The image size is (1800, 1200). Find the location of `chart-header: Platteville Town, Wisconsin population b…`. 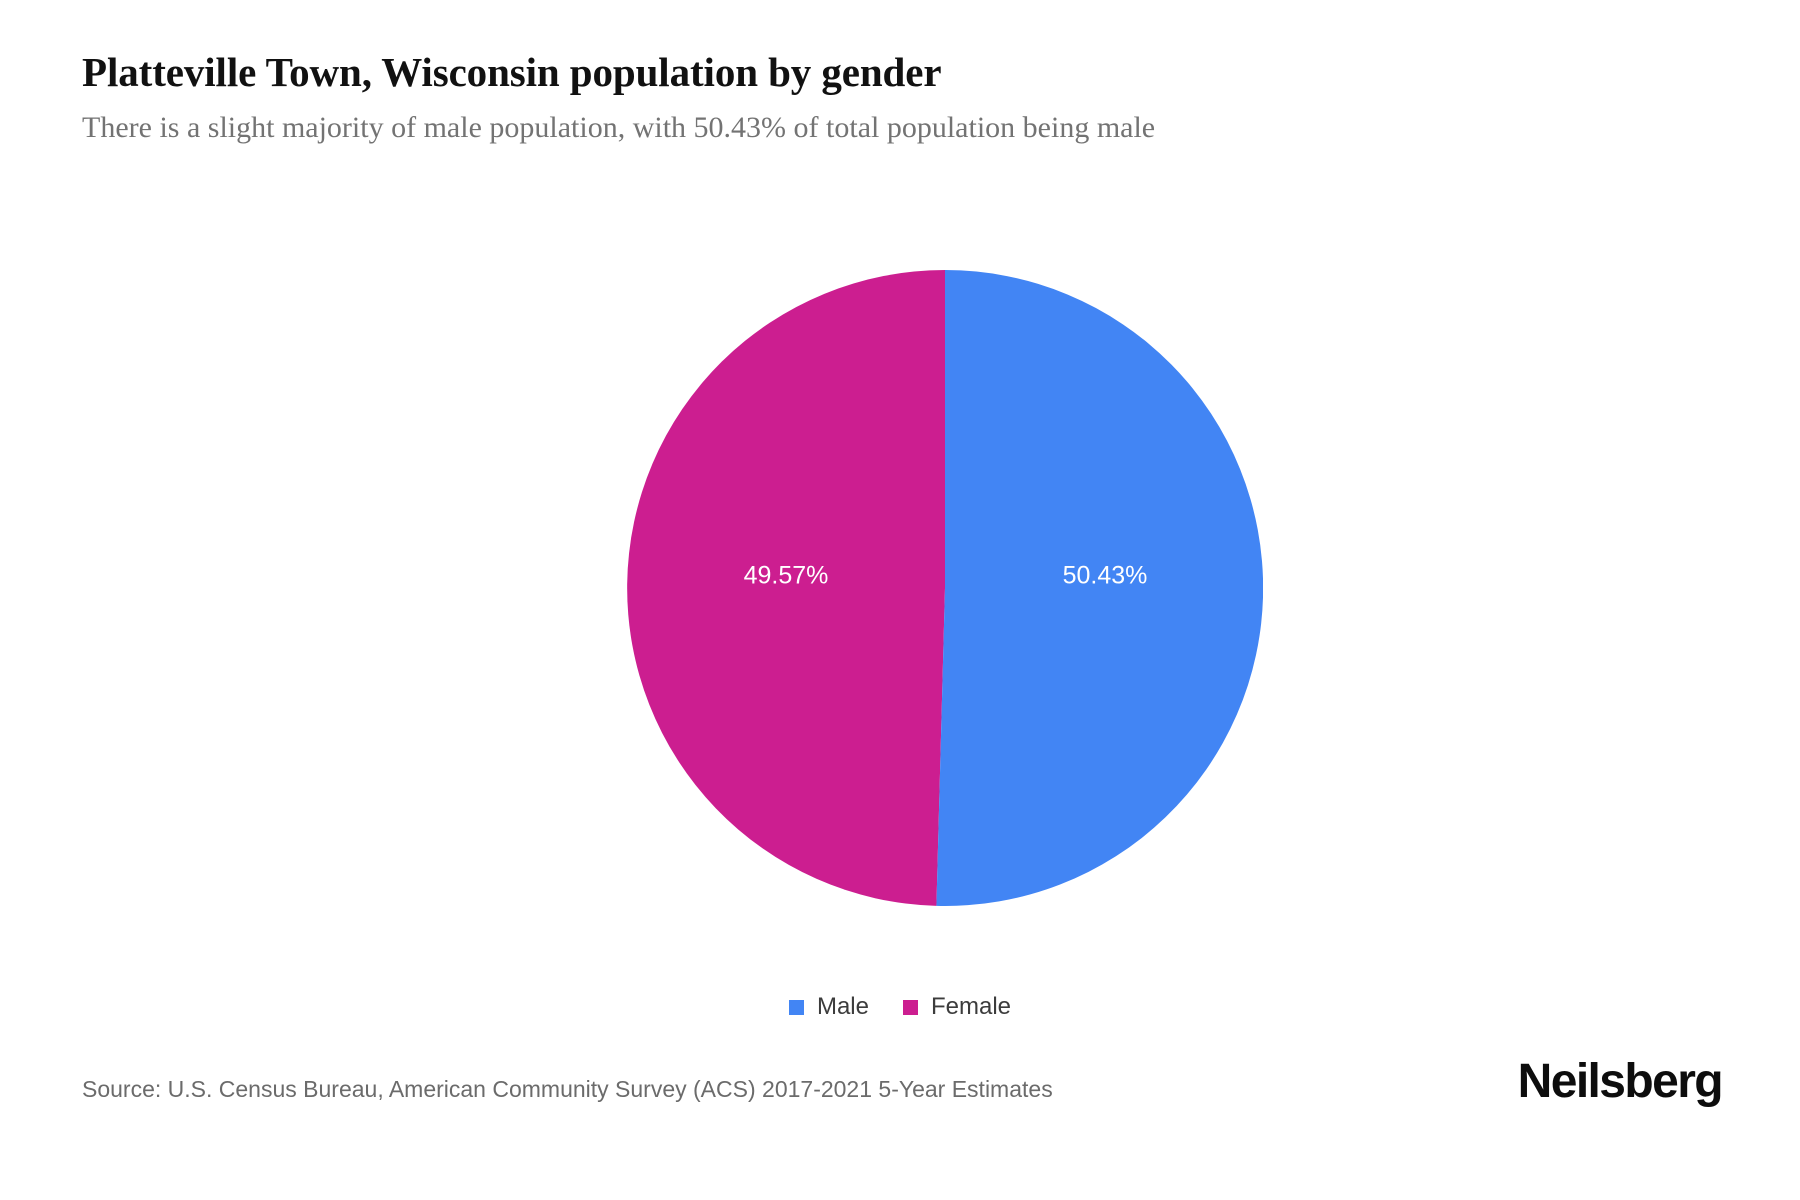

chart-header: Platteville Town, Wisconsin population b… is located at coordinates (902, 97).